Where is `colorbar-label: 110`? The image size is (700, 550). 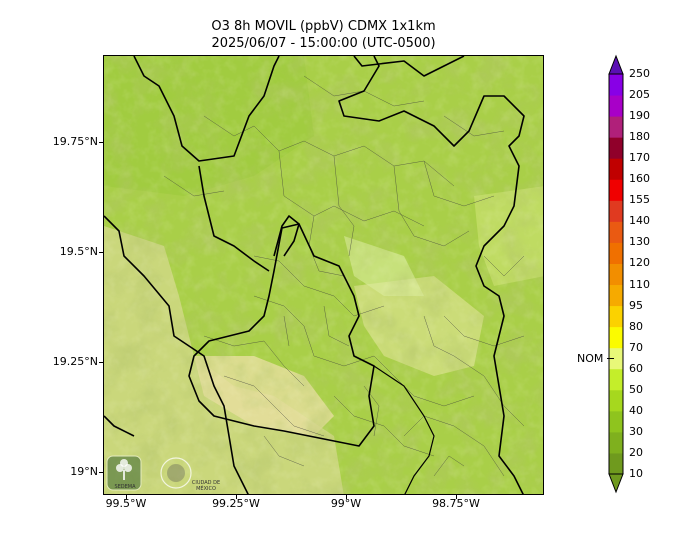
colorbar-label: 110 is located at coordinates (639, 284).